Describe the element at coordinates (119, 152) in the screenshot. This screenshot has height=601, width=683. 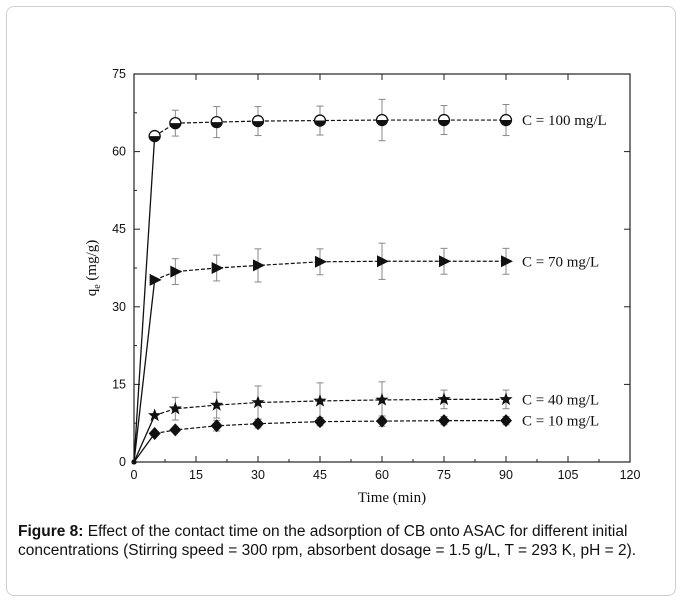
I see `y-tick-label: 60` at that location.